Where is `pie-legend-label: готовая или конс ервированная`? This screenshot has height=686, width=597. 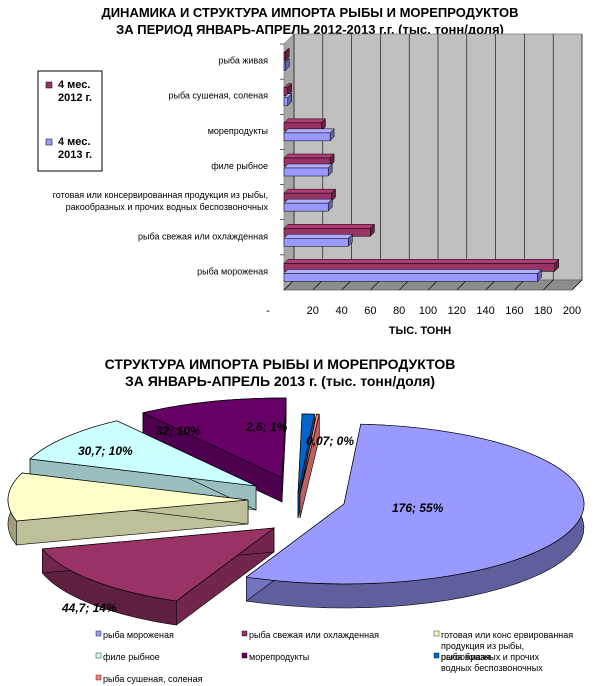 pie-legend-label: готовая или конс ервированная is located at coordinates (507, 635).